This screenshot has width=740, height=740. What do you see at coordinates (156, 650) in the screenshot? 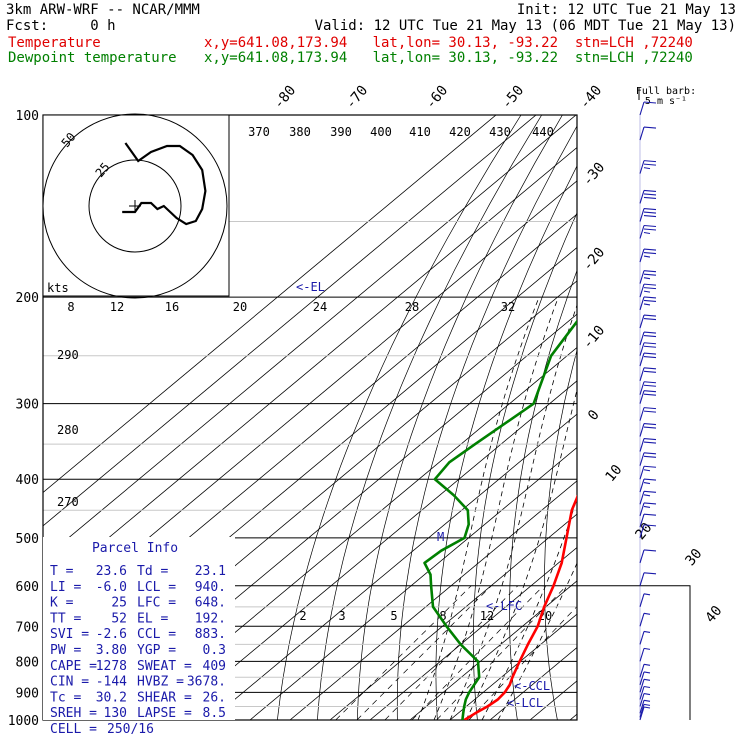
I see `parcel-label: YGP =` at bounding box center [156, 650].